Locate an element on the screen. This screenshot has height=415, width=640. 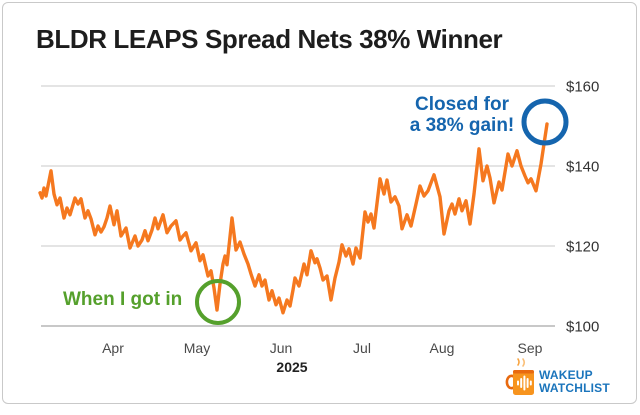
exit-annotation: Closed for a 38% gain! is located at coordinates (462, 115).